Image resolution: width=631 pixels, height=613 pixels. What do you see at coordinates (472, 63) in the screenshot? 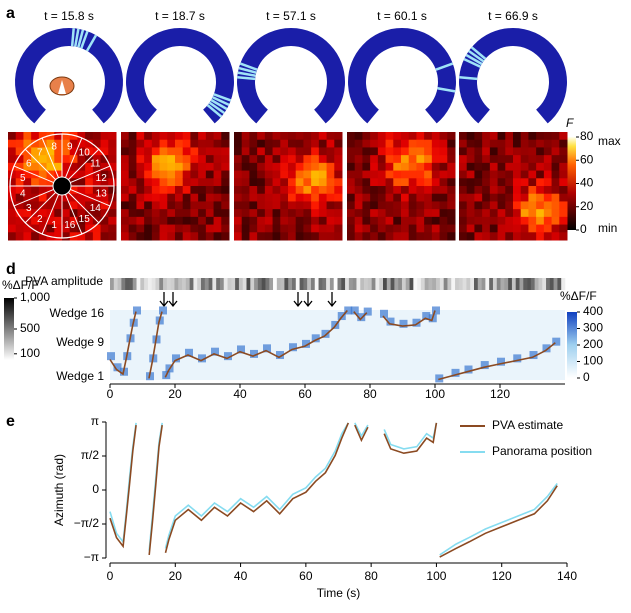
I see `panorama-stripe` at bounding box center [472, 63].